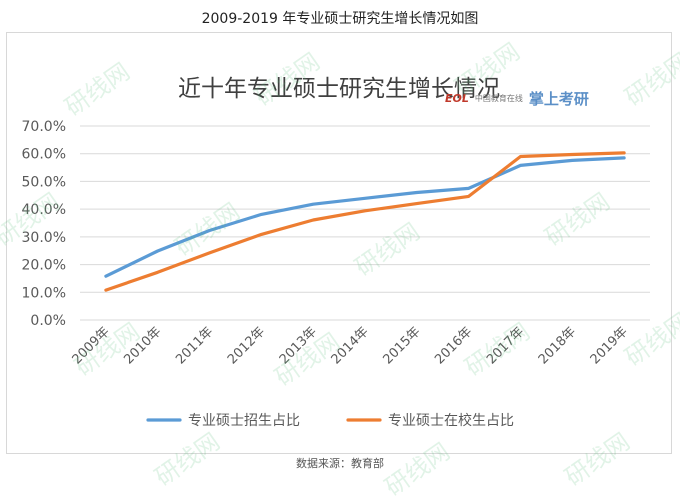 The image size is (680, 502). Describe the element at coordinates (194, 345) in the screenshot. I see `x-tick-label: 2011年` at that location.